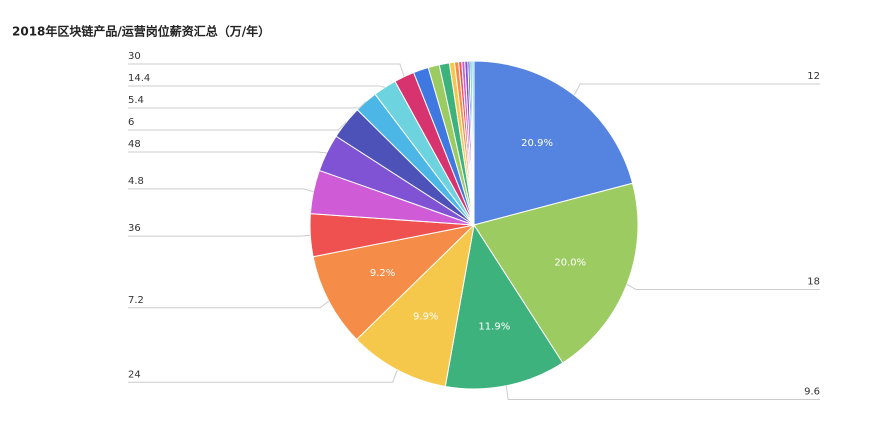 The image size is (877, 442). What do you see at coordinates (136, 300) in the screenshot?
I see `category-label: 7.2` at bounding box center [136, 300].